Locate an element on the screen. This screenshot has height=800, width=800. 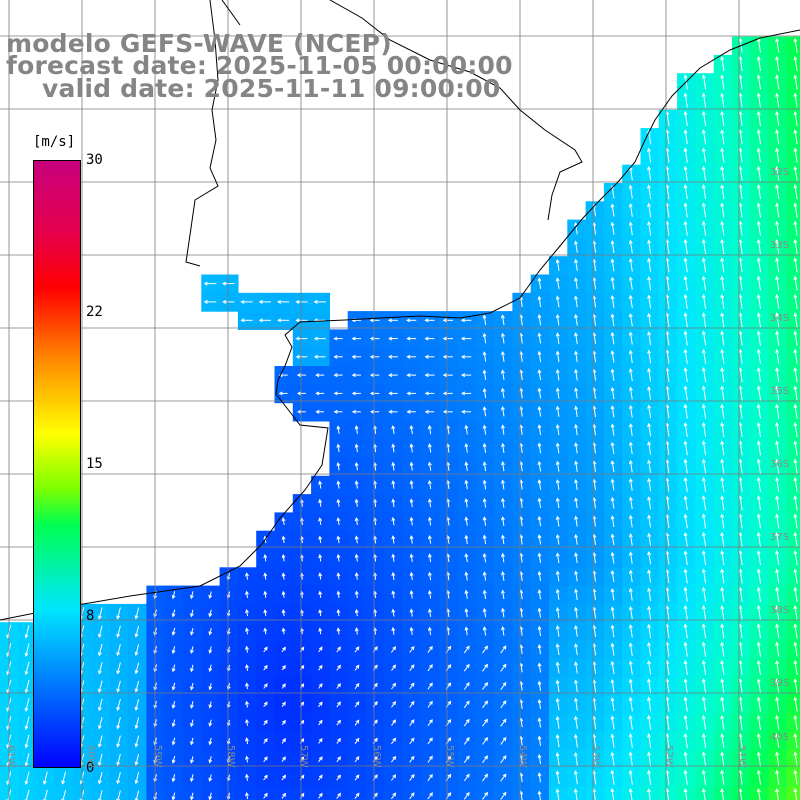
lat-label: 35S is located at coordinates (780, 391).